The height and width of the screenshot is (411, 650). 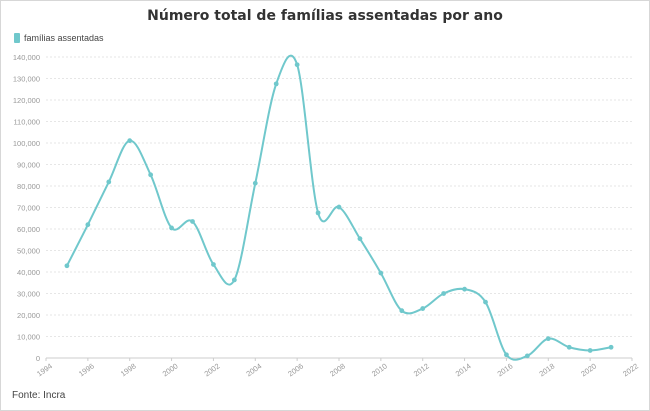 What do you see at coordinates (212, 369) in the screenshot?
I see `x-tick-label: 2002` at bounding box center [212, 369].